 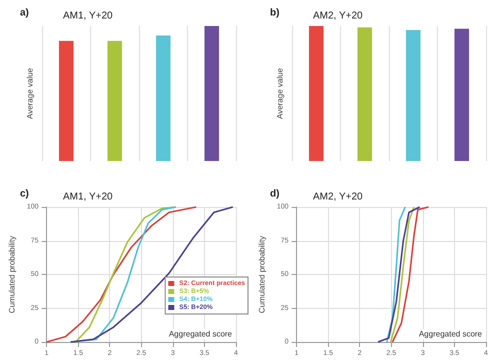 What do you see at coordinates (275, 13) in the screenshot?
I see `text: b)` at bounding box center [275, 13].